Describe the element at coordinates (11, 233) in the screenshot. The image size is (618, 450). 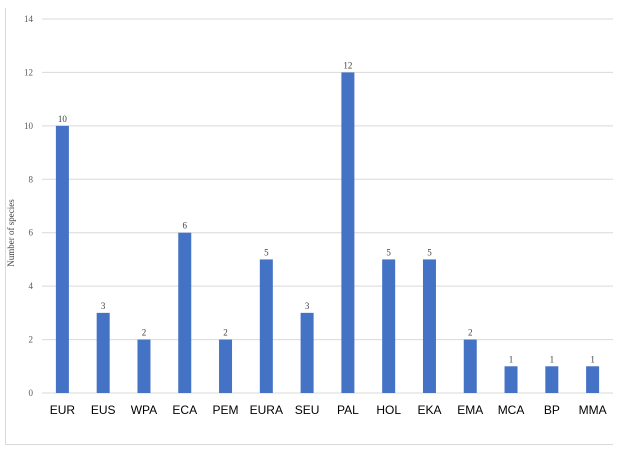
I see `y-axis-title: Number of species` at that location.